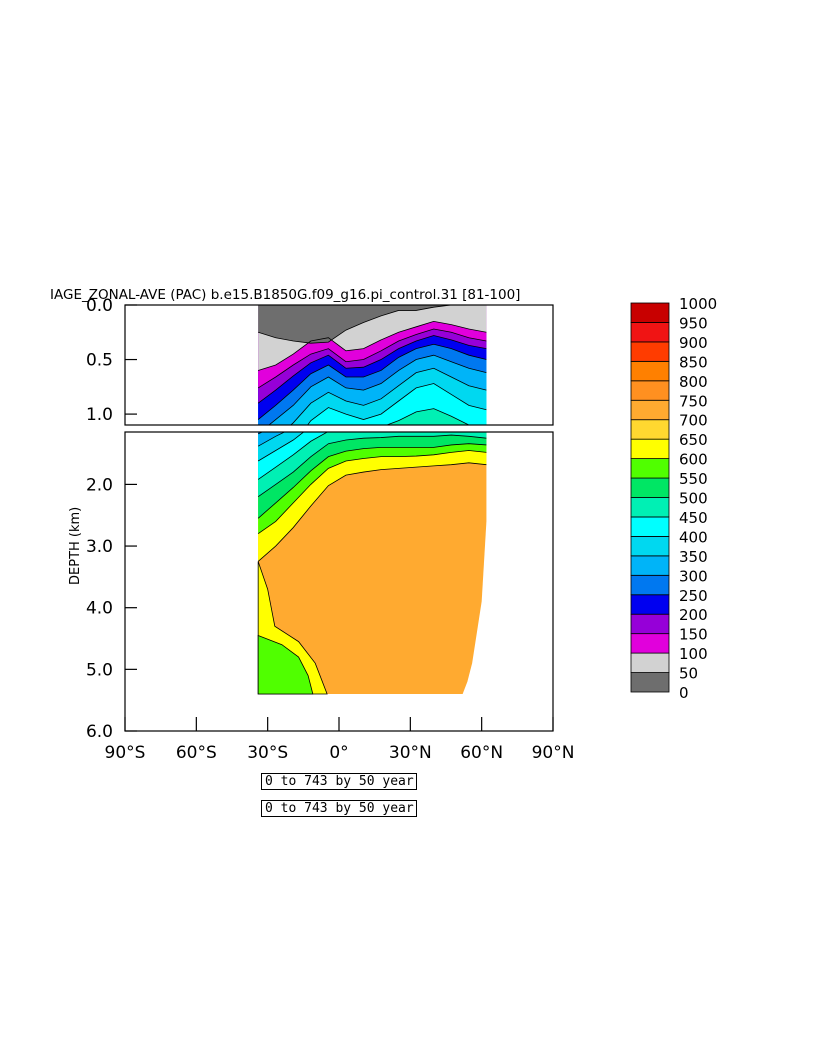 The height and width of the screenshot is (1055, 818). What do you see at coordinates (338, 753) in the screenshot?
I see `x-tick-label: 0°` at bounding box center [338, 753].